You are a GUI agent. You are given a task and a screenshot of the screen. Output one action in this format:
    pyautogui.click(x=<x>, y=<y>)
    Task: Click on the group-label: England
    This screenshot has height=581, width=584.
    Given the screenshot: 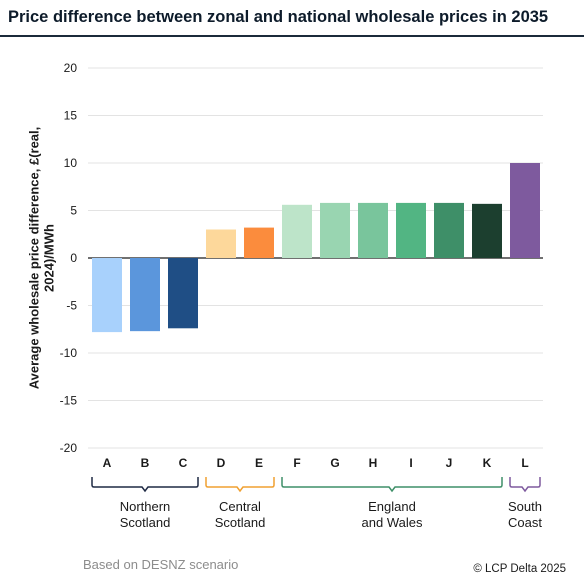 What is the action you would take?
    pyautogui.click(x=392, y=506)
    